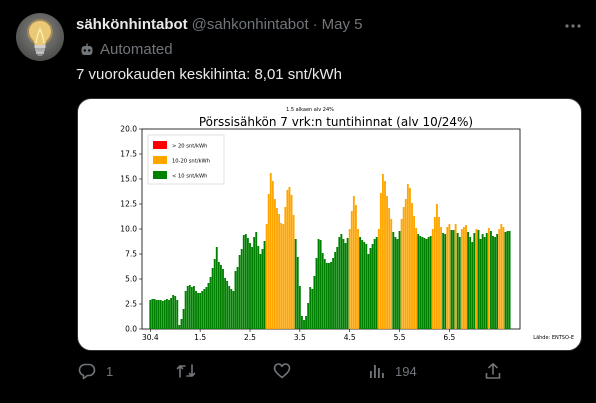 The width and height of the screenshot is (596, 403). Describe the element at coordinates (150, 337) in the screenshot. I see `x-tick-label: 30.4` at that location.